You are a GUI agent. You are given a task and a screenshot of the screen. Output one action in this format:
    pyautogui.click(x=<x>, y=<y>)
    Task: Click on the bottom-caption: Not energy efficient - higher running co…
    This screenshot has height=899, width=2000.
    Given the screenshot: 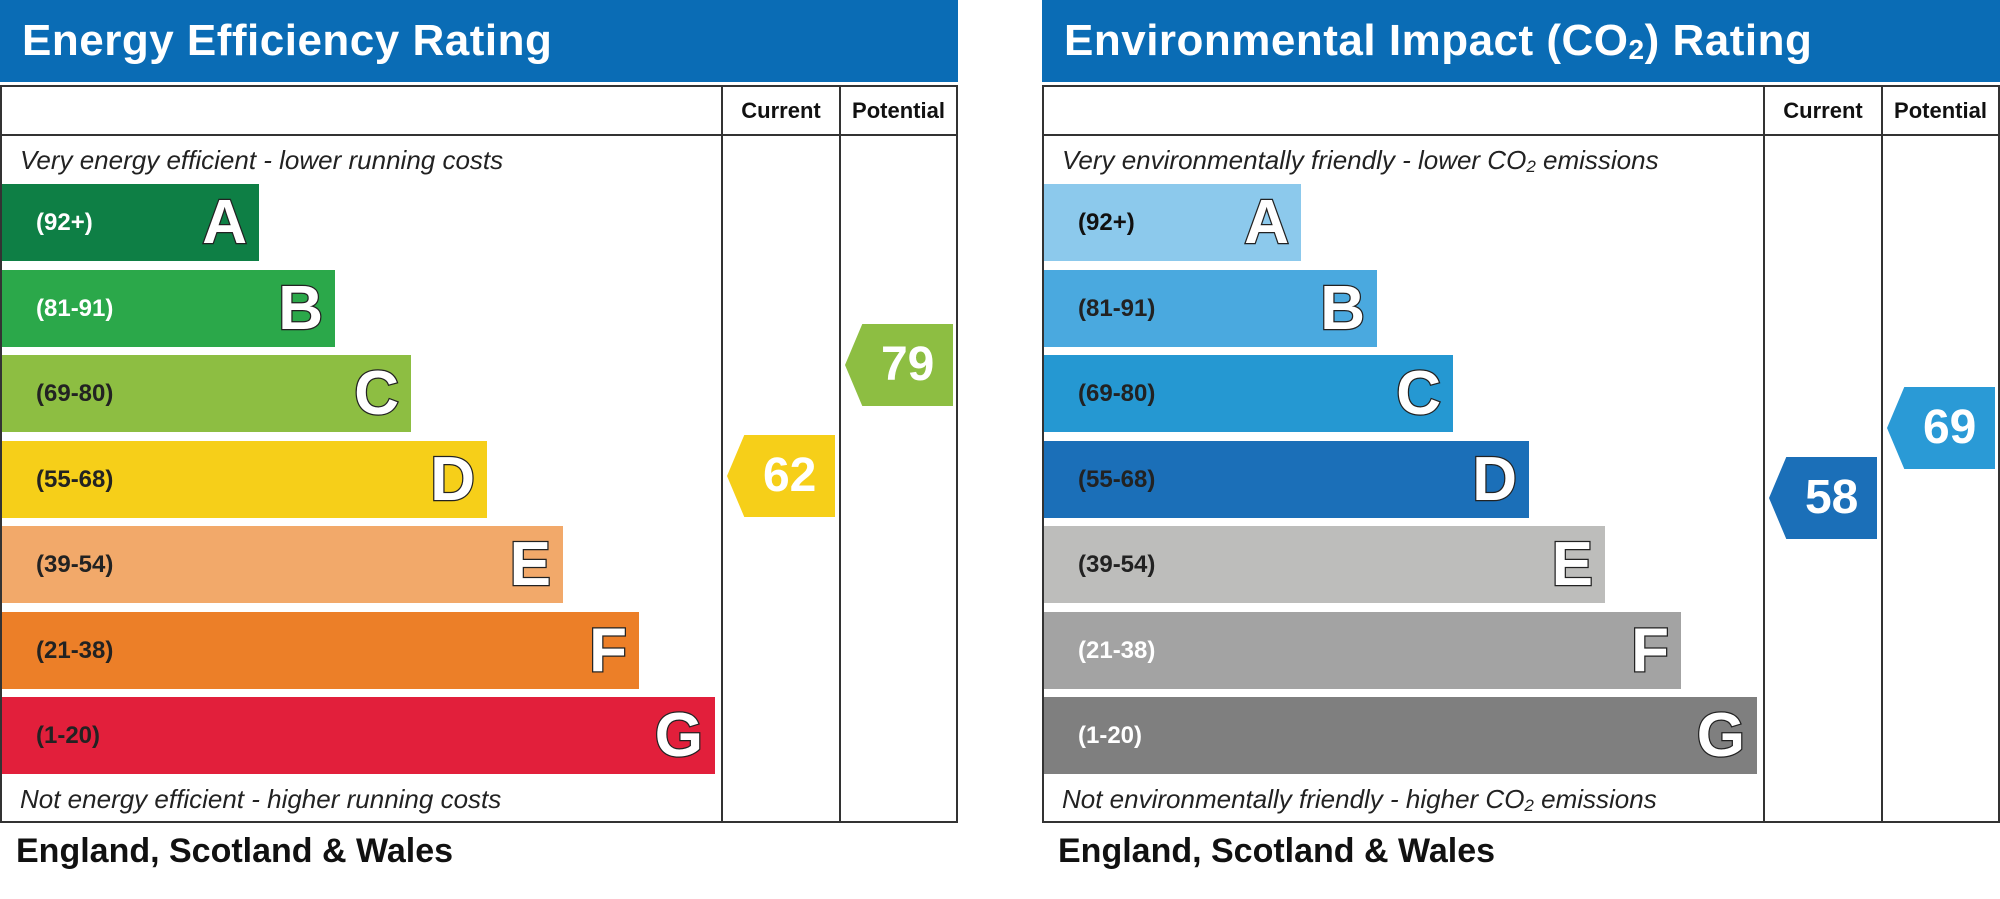 What is the action you would take?
    pyautogui.click(x=261, y=799)
    